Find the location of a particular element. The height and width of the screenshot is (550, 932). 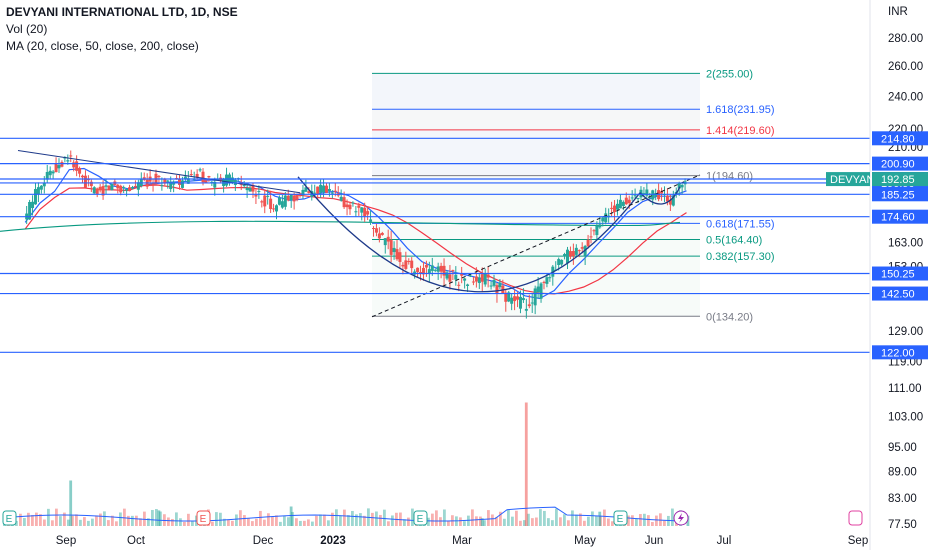

earnings-letter: E is located at coordinates (9, 519).